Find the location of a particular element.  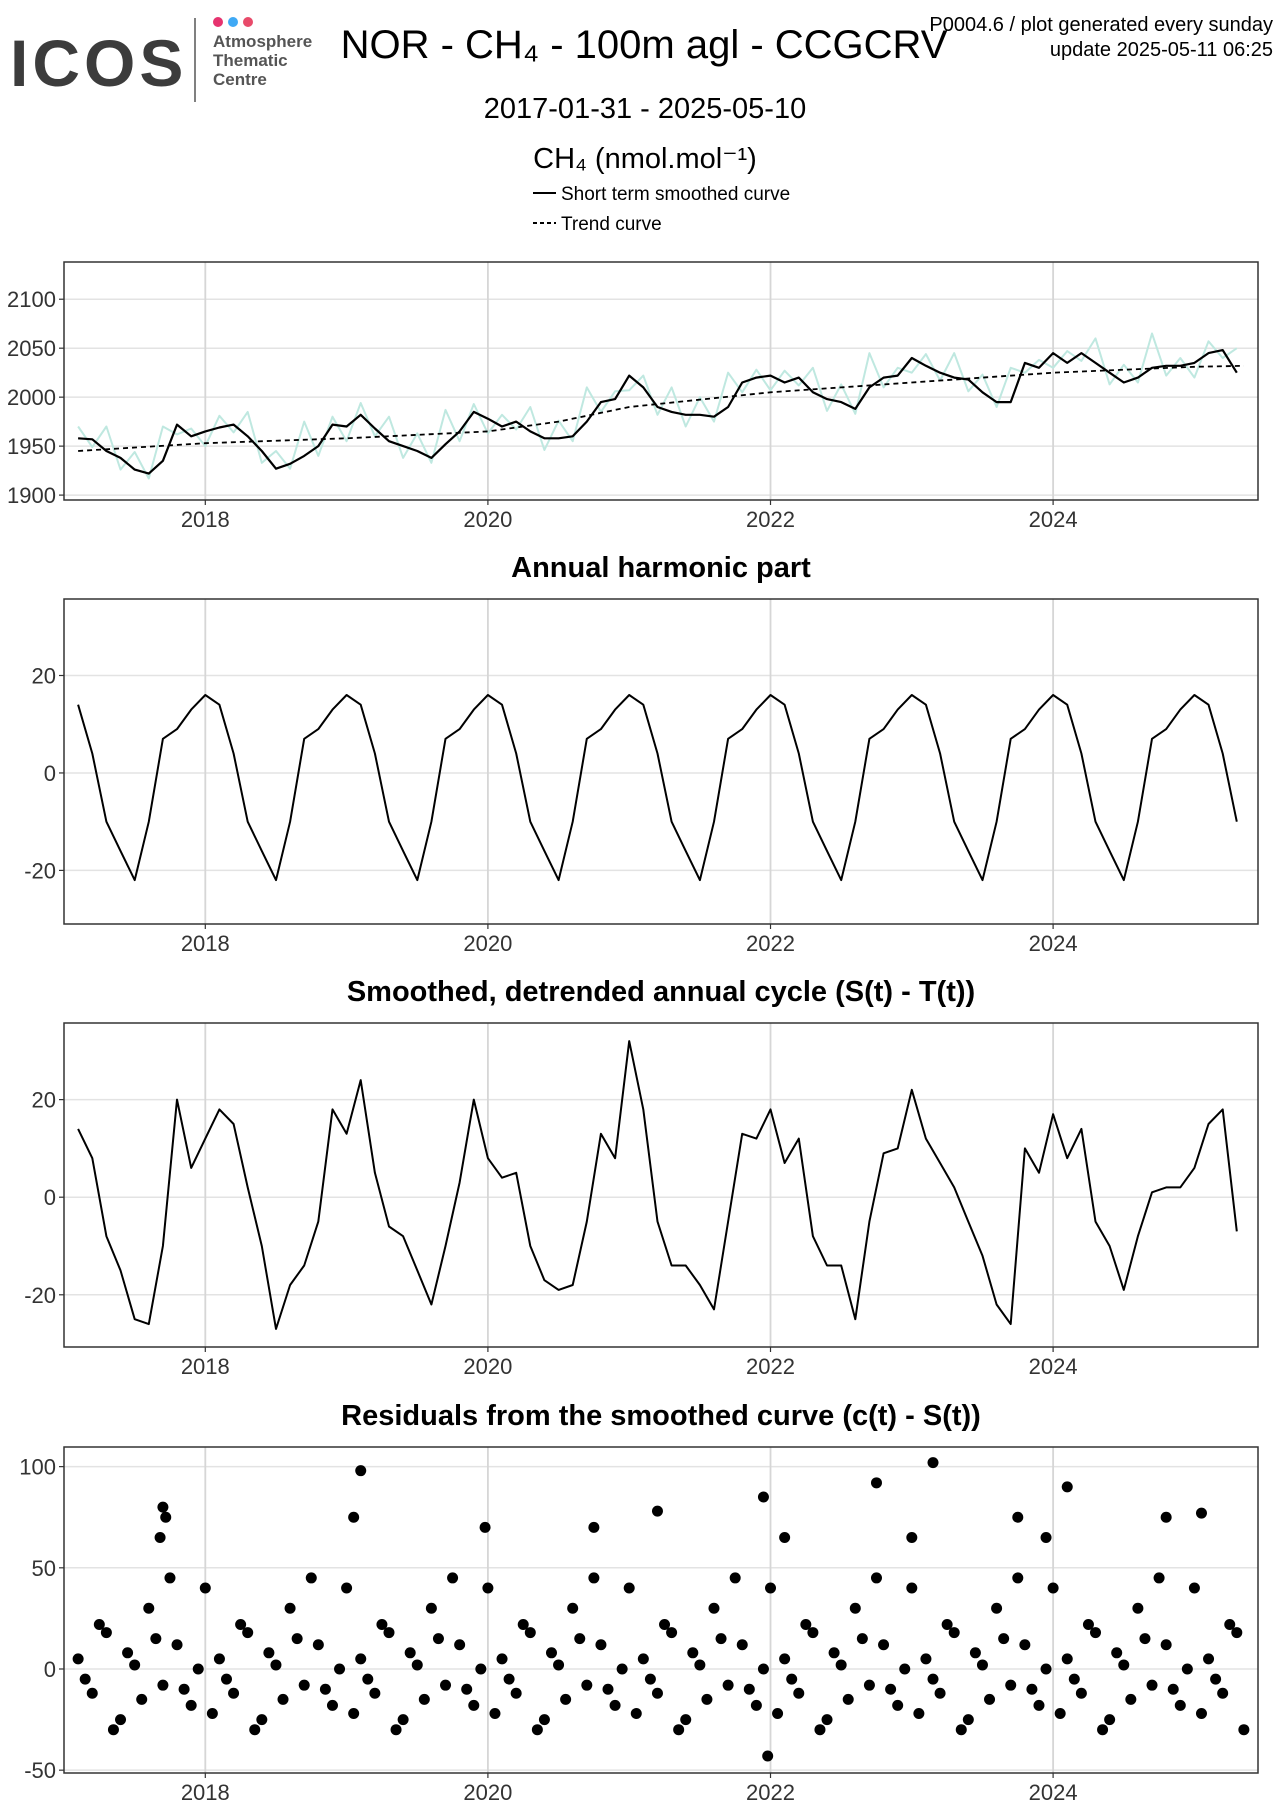

note: P0004.6 / plot generated every sunday is located at coordinates (1101, 25).